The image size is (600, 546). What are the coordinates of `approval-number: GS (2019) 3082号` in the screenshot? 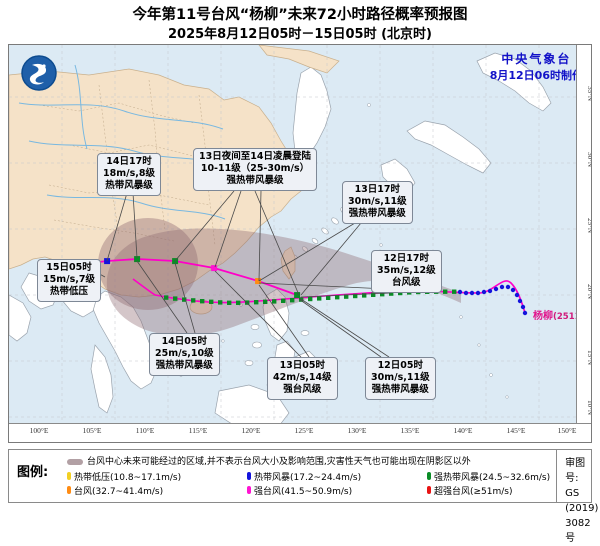 It's located at (582, 516).